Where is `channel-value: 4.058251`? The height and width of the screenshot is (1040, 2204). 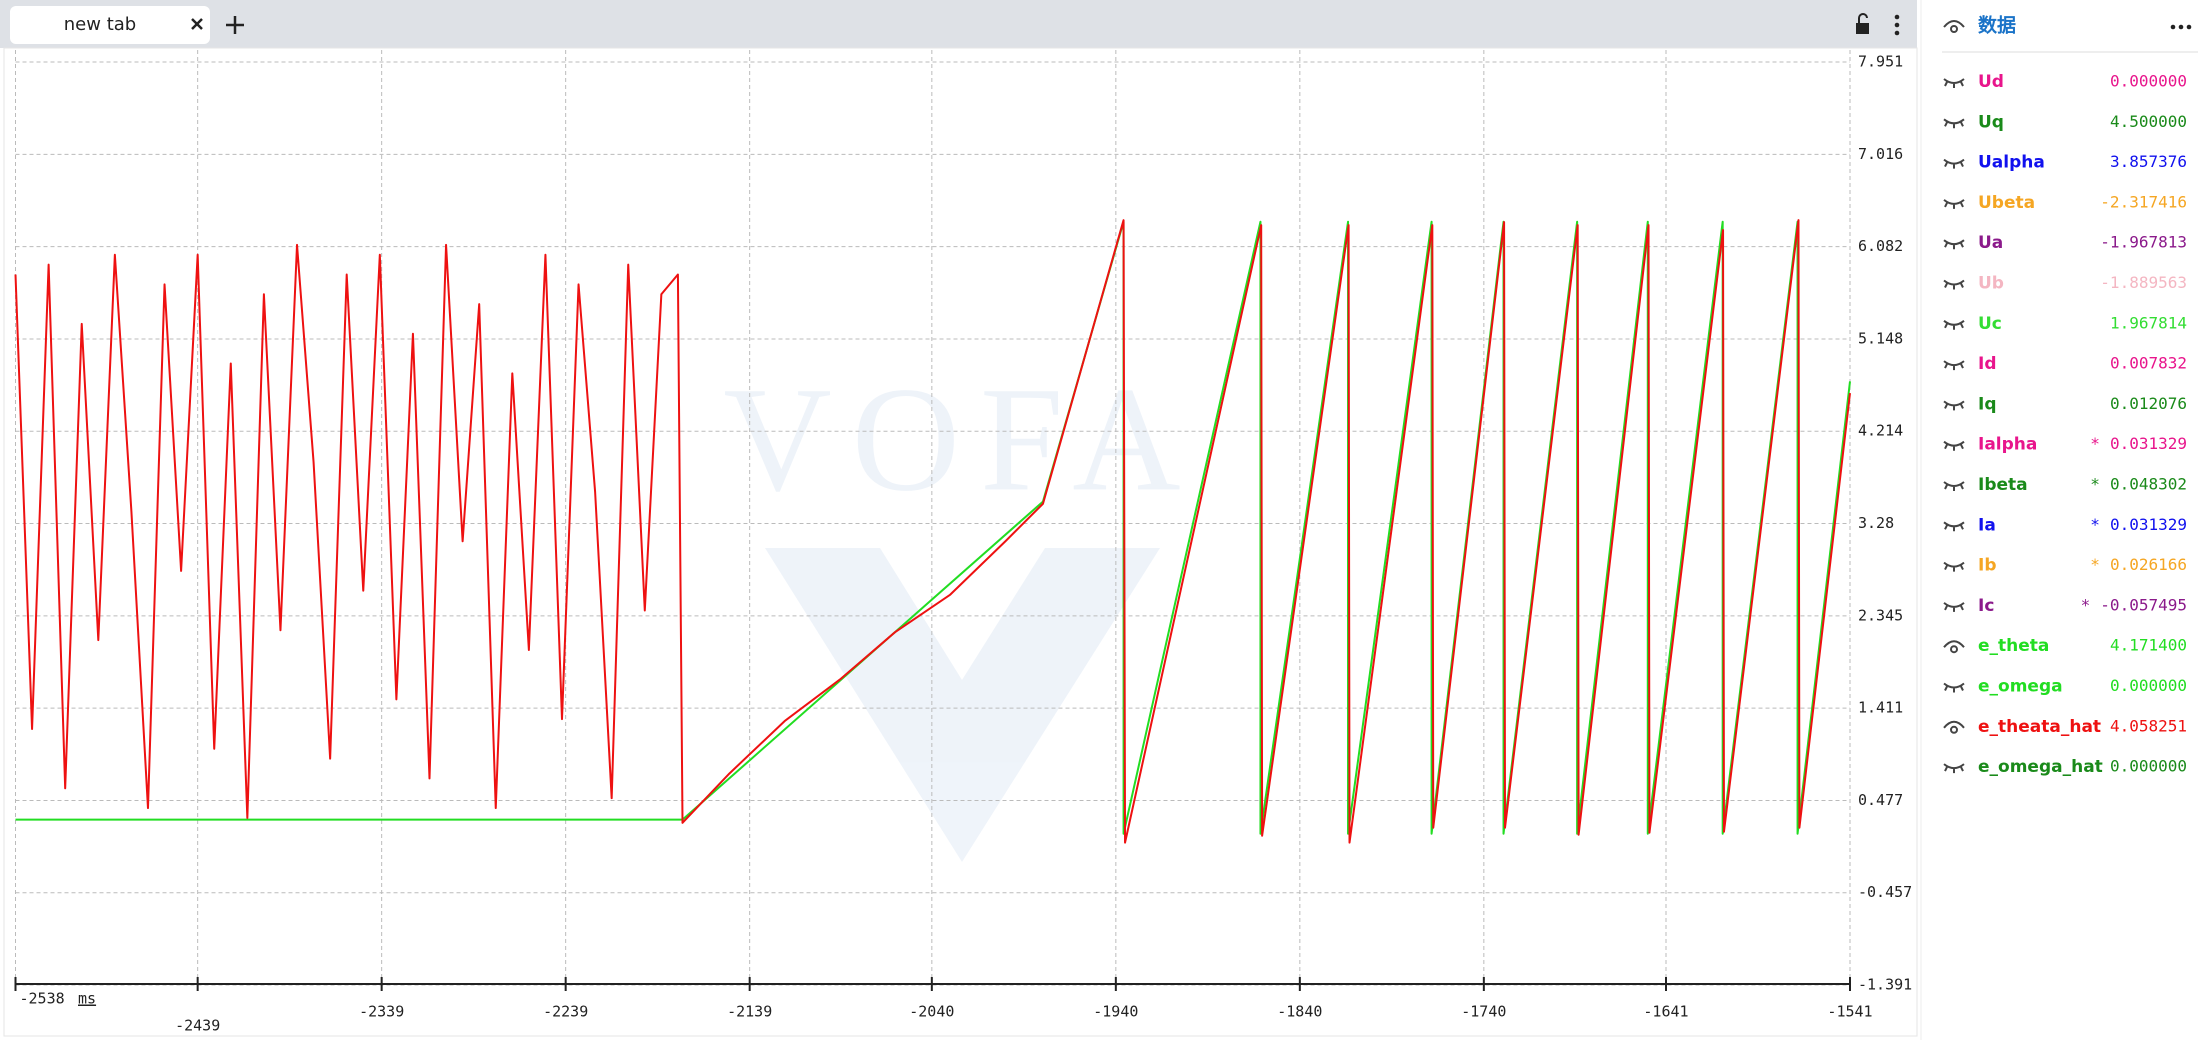 channel-value: 4.058251 is located at coordinates (2148, 725).